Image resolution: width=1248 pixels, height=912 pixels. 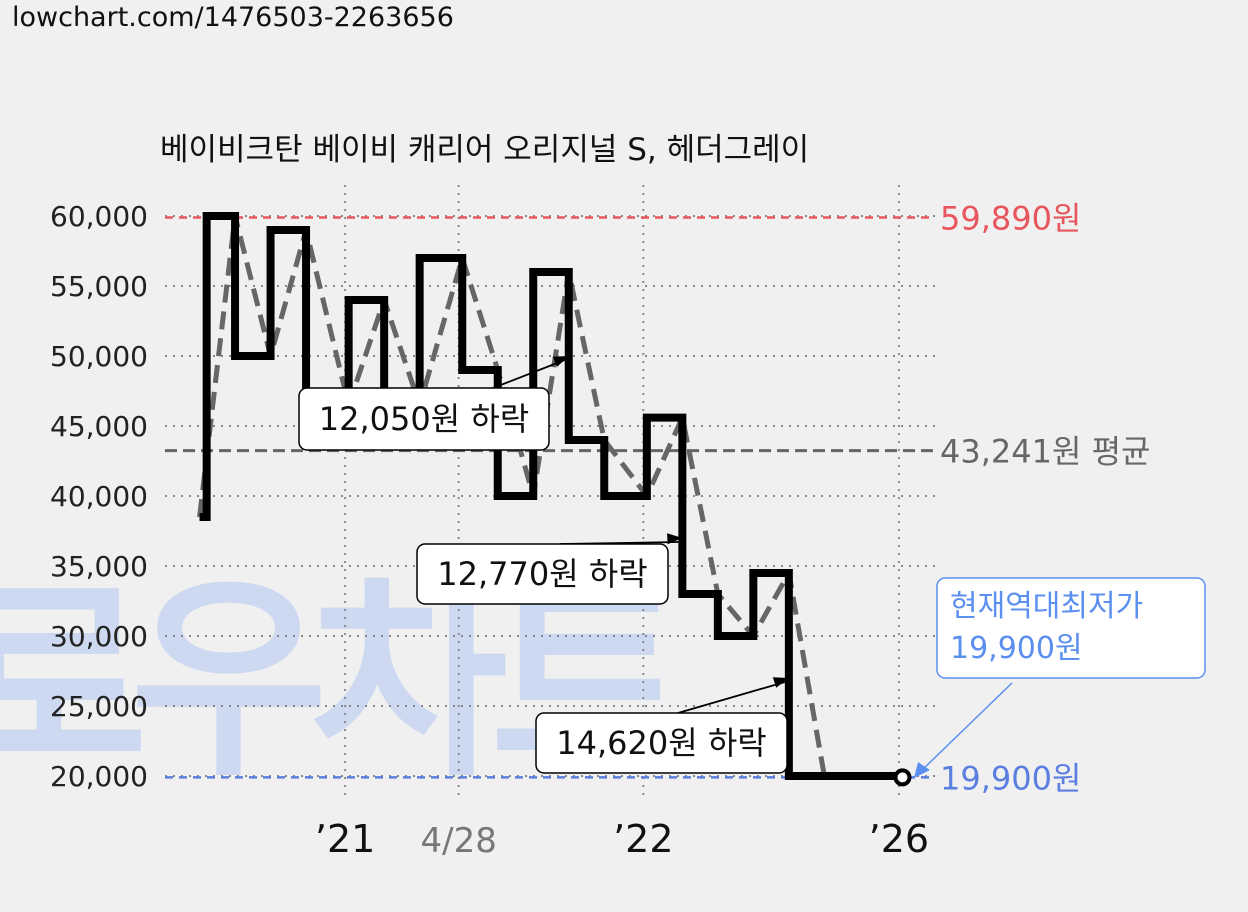 I want to click on y-tick-label: 45,000, so click(x=99, y=426).